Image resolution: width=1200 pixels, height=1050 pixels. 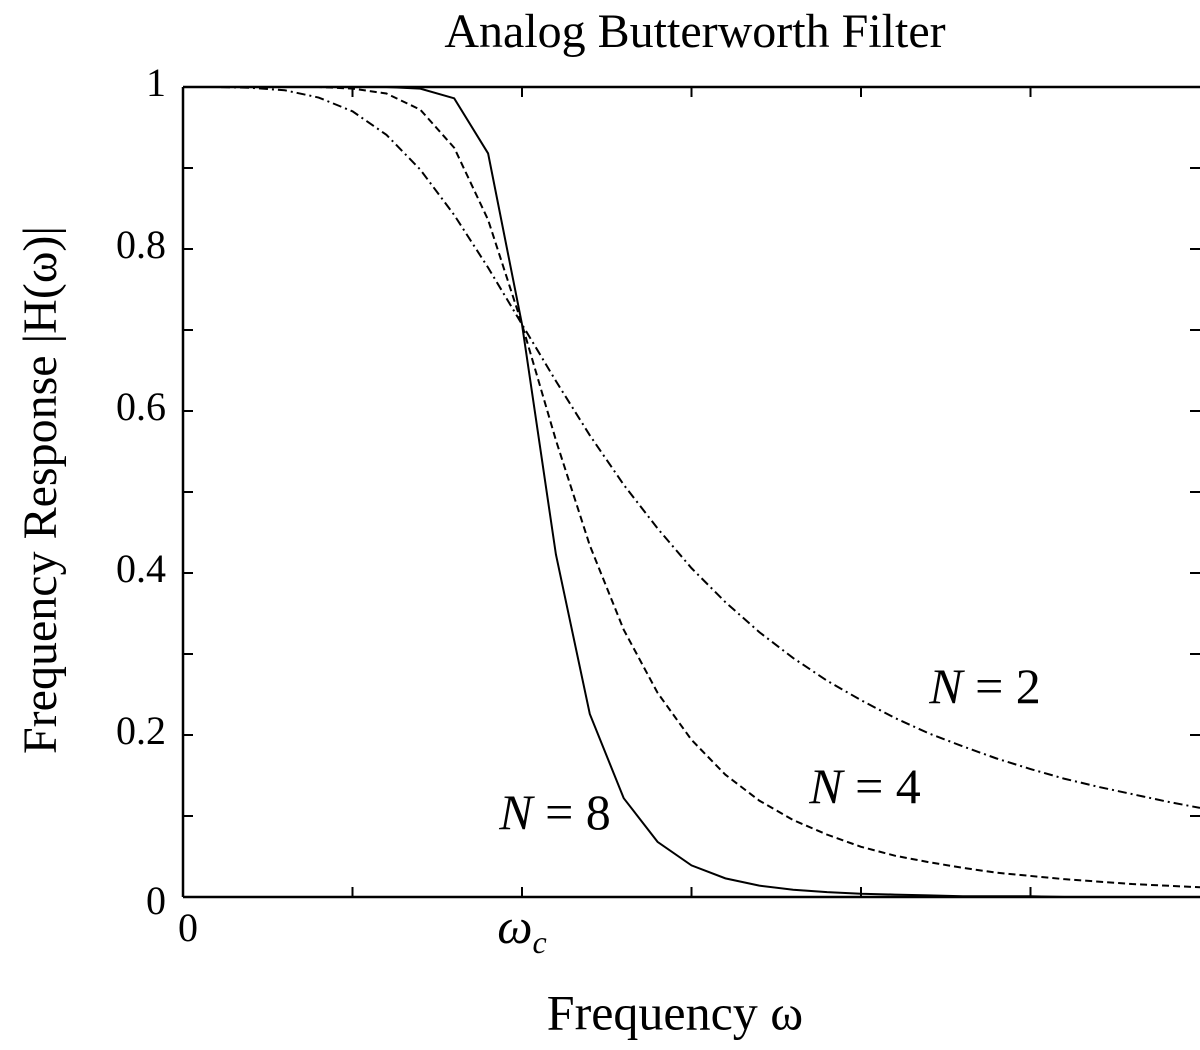 I want to click on y-tick-label: 0.6, so click(x=141, y=406).